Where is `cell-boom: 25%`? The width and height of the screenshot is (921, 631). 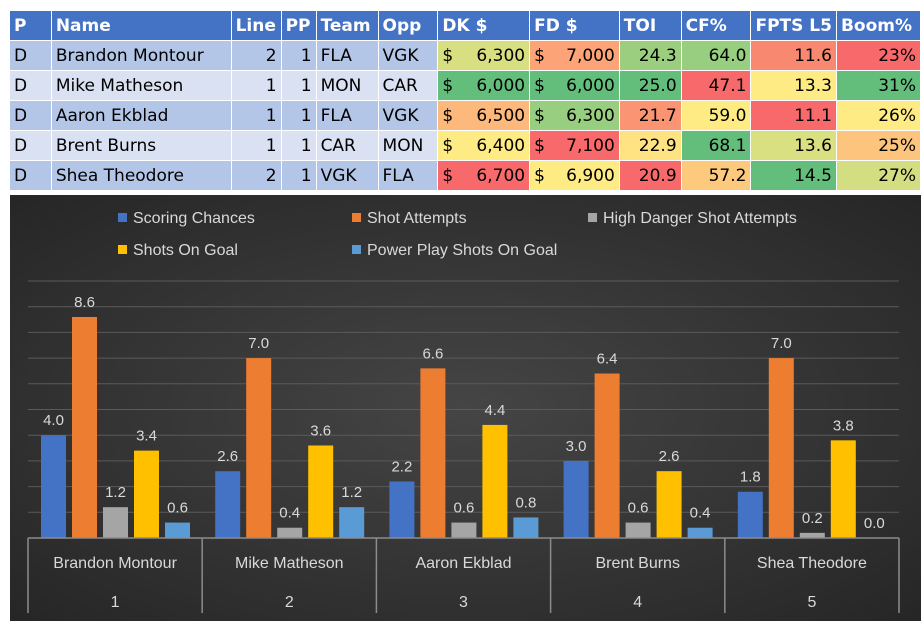
cell-boom: 25% is located at coordinates (878, 145).